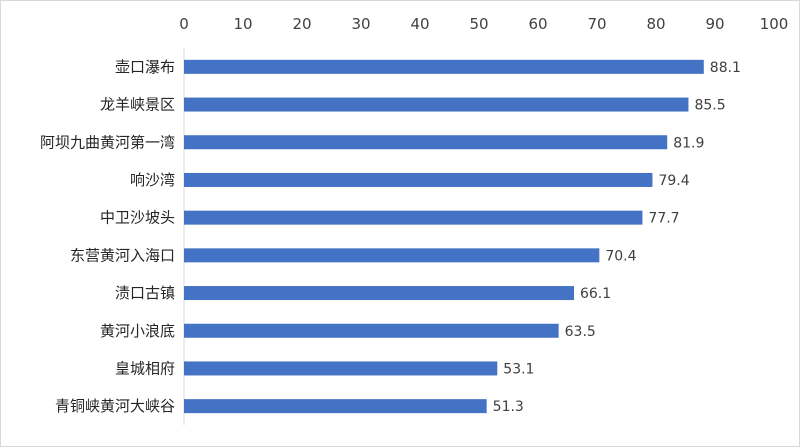  Describe the element at coordinates (145, 293) in the screenshot. I see `category-label: 渍口古镇` at that location.